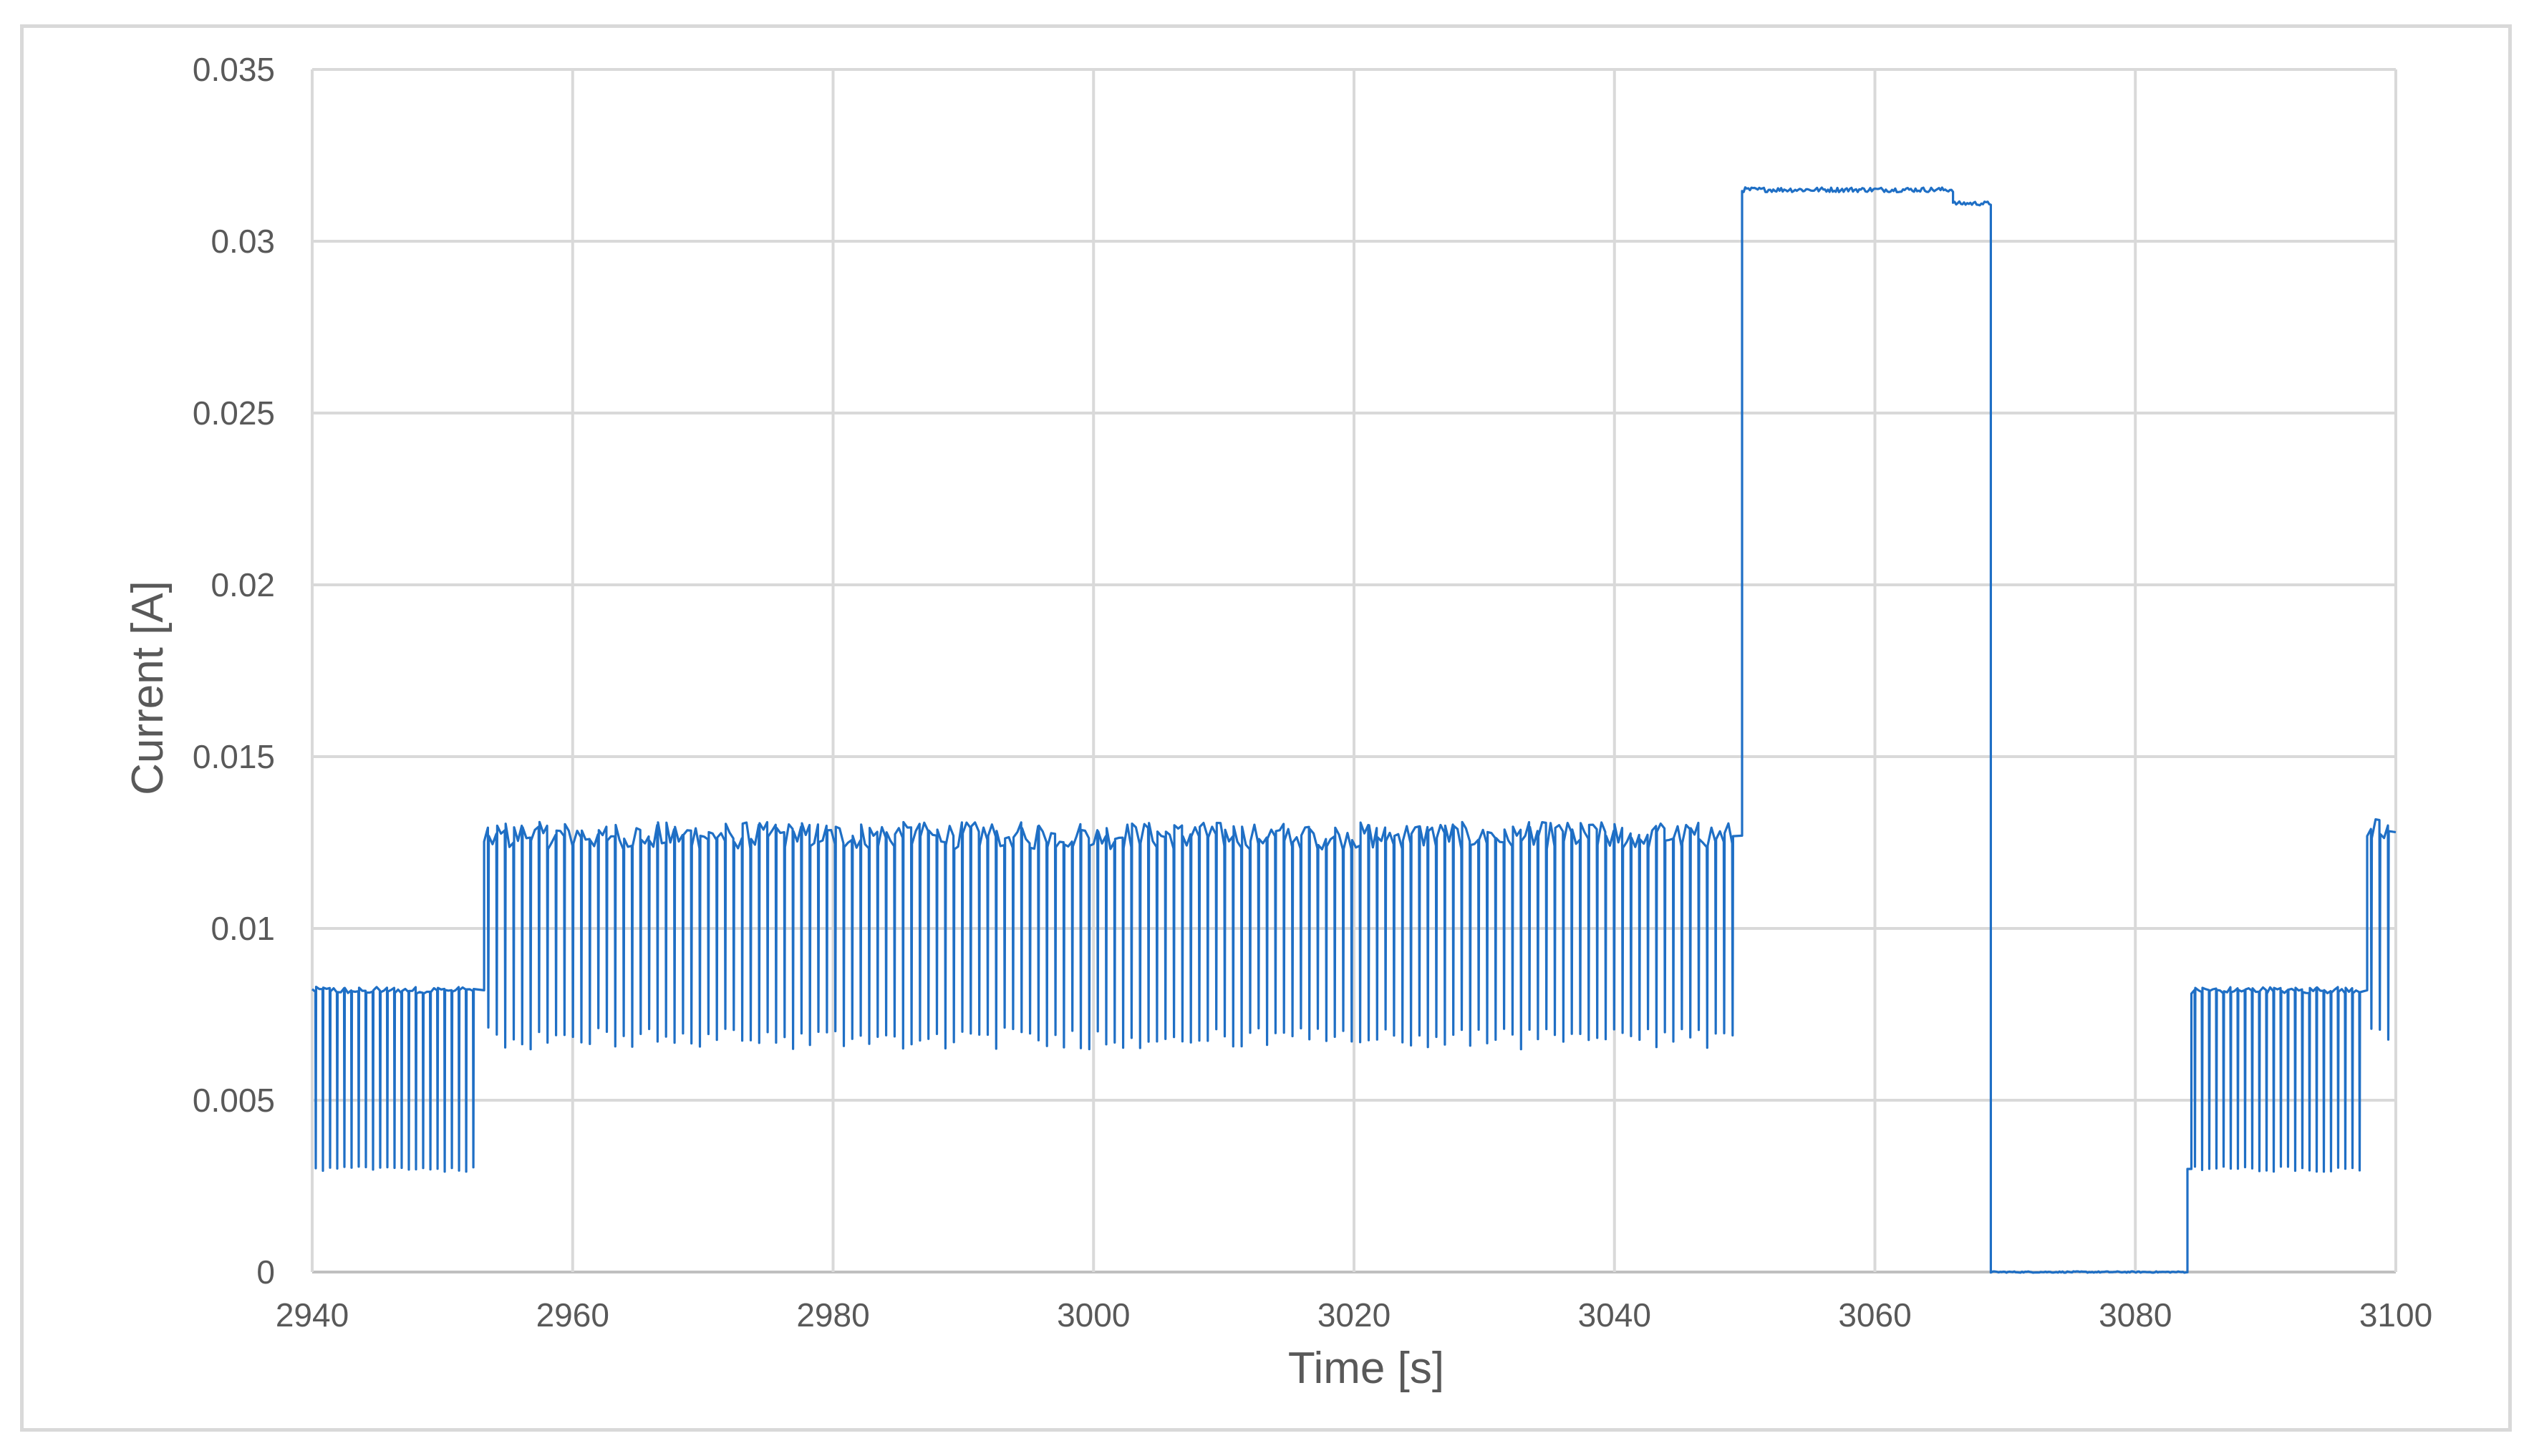 The height and width of the screenshot is (1456, 2534). I want to click on y-axis-title: Current [A], so click(148, 688).